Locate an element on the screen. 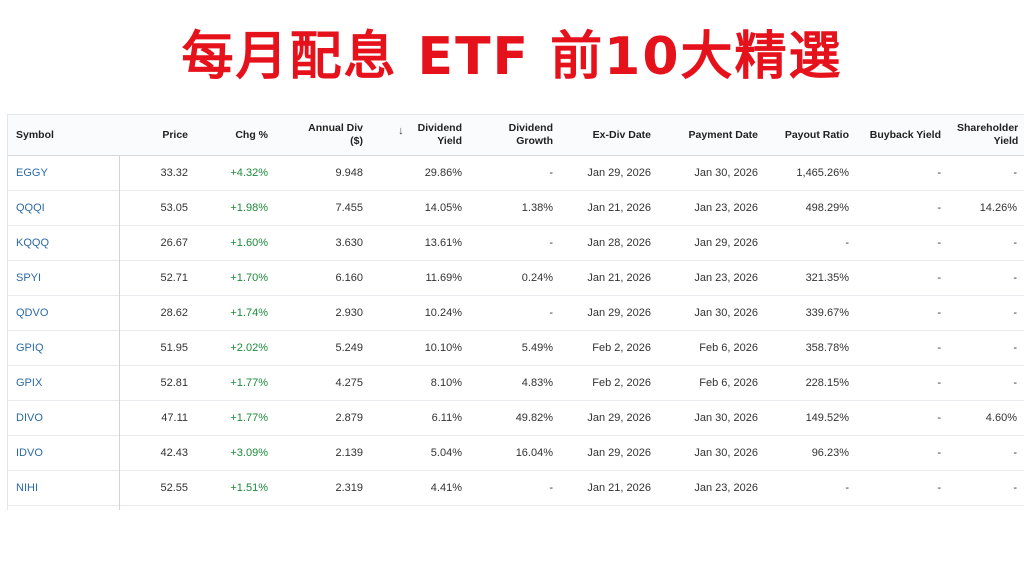 This screenshot has height=576, width=1024. payout-ratio-cell: 1,465.26% is located at coordinates (811, 173).